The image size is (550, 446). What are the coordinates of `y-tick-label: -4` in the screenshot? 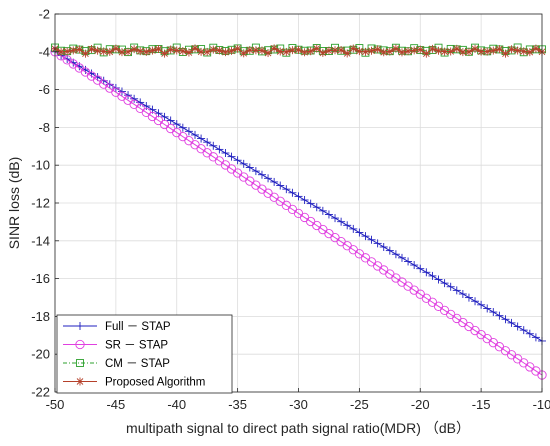 It's located at (44, 51).